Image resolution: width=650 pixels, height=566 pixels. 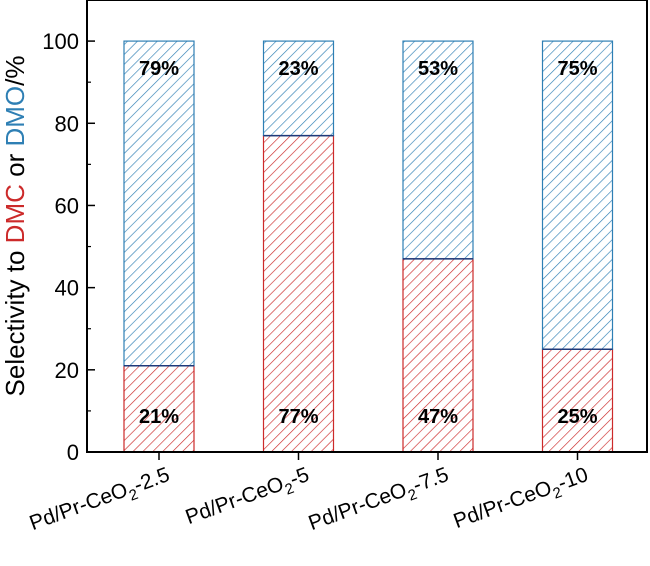 I want to click on y-axis-title-dmc: DMC, so click(x=15, y=213).